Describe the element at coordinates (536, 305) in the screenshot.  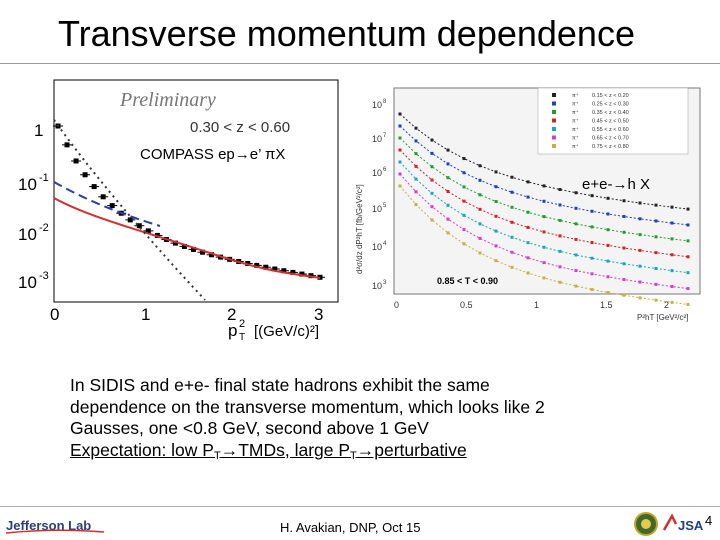
I see `x-tick-label: 1` at that location.